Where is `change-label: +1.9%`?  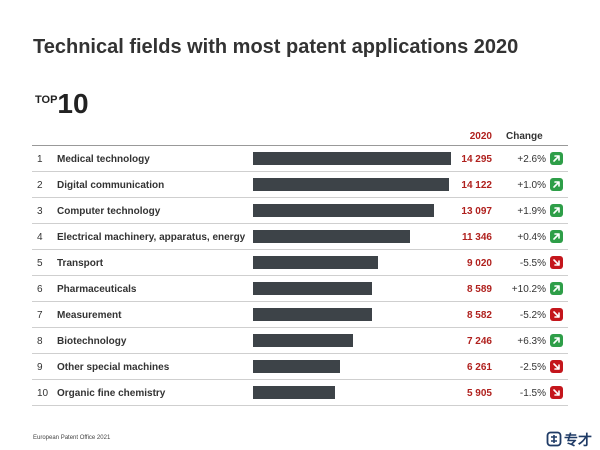 change-label: +1.9% is located at coordinates (531, 211).